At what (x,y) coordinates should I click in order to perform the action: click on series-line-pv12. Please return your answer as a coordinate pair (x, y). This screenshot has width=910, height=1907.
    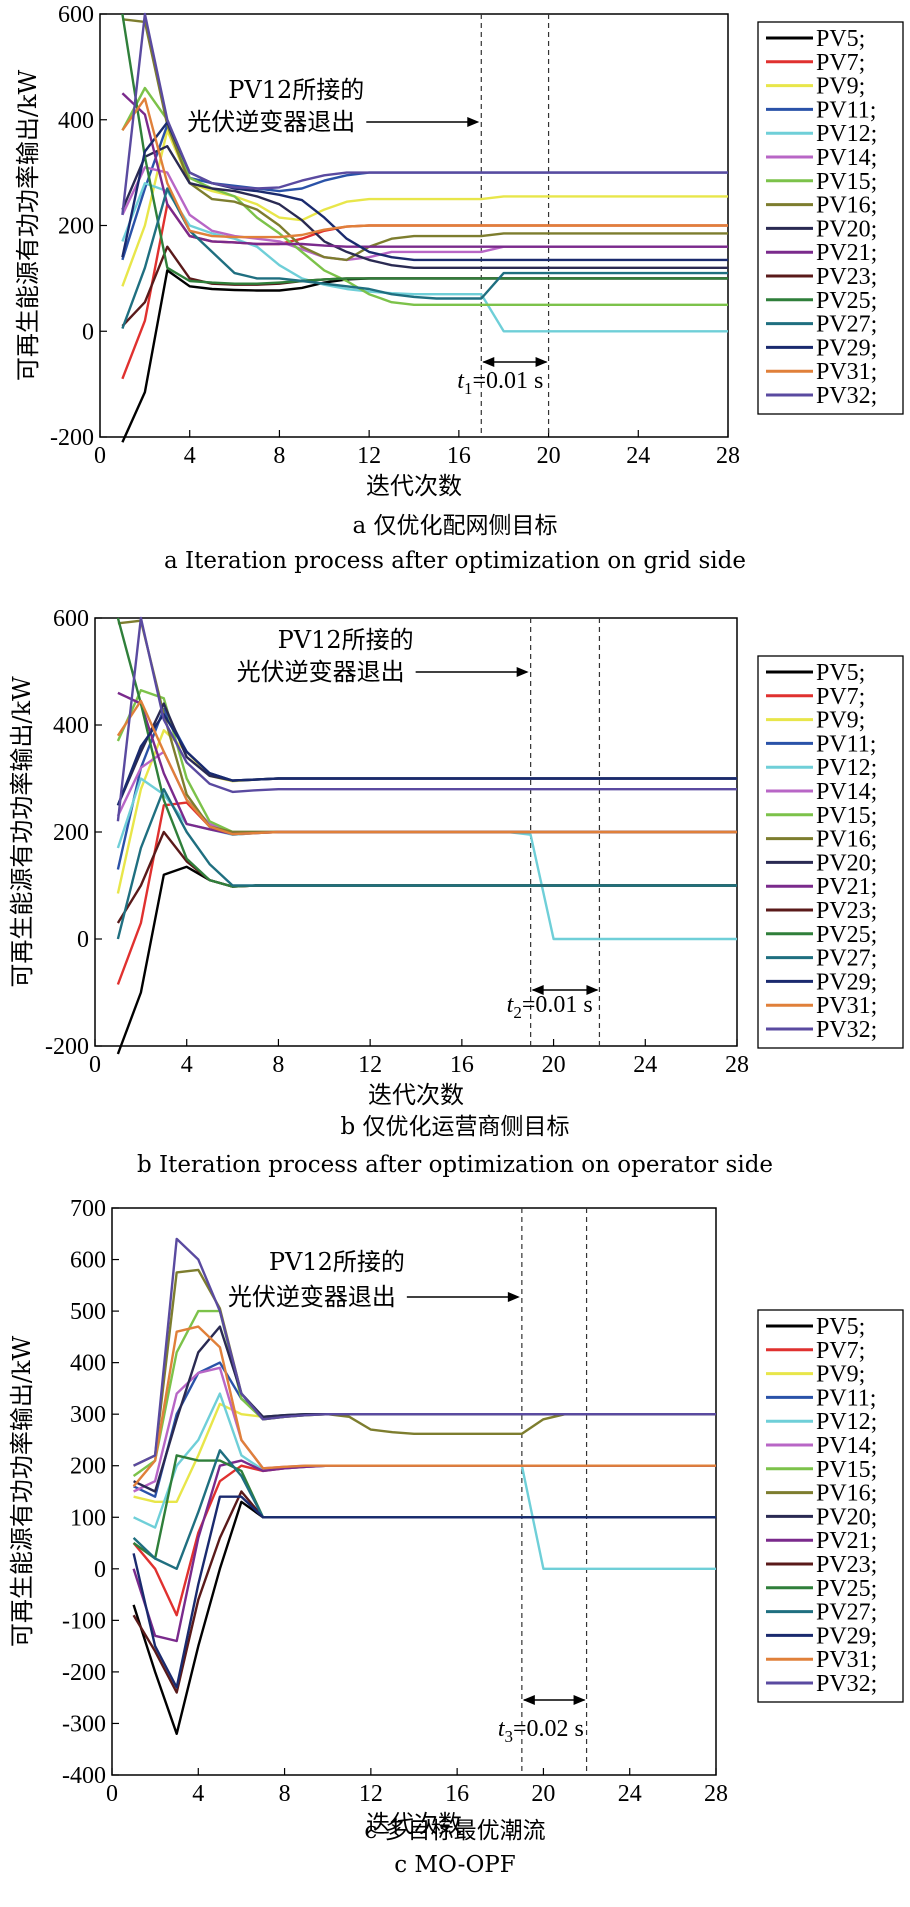
    Looking at the image, I should click on (426, 859).